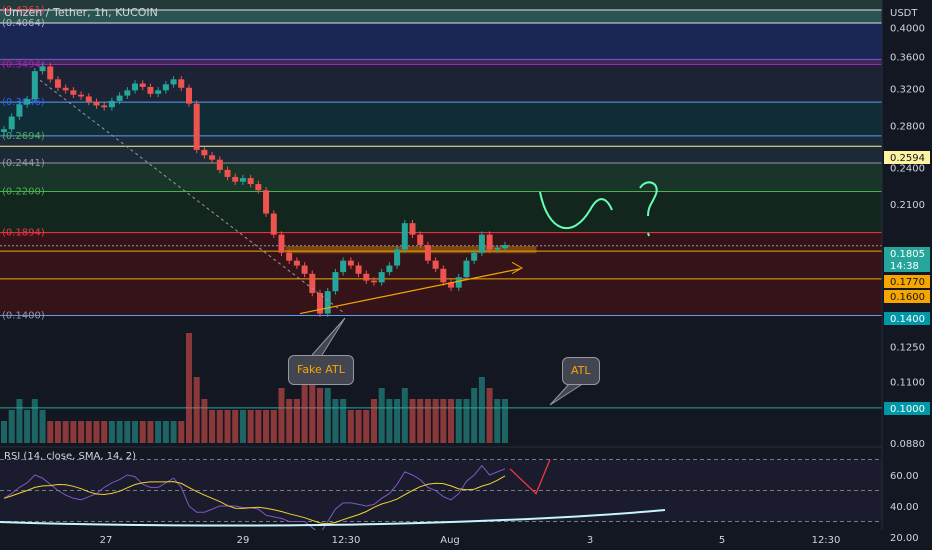  What do you see at coordinates (23, 191) in the screenshot?
I see `fib-label-6: (0.2200)` at bounding box center [23, 191].